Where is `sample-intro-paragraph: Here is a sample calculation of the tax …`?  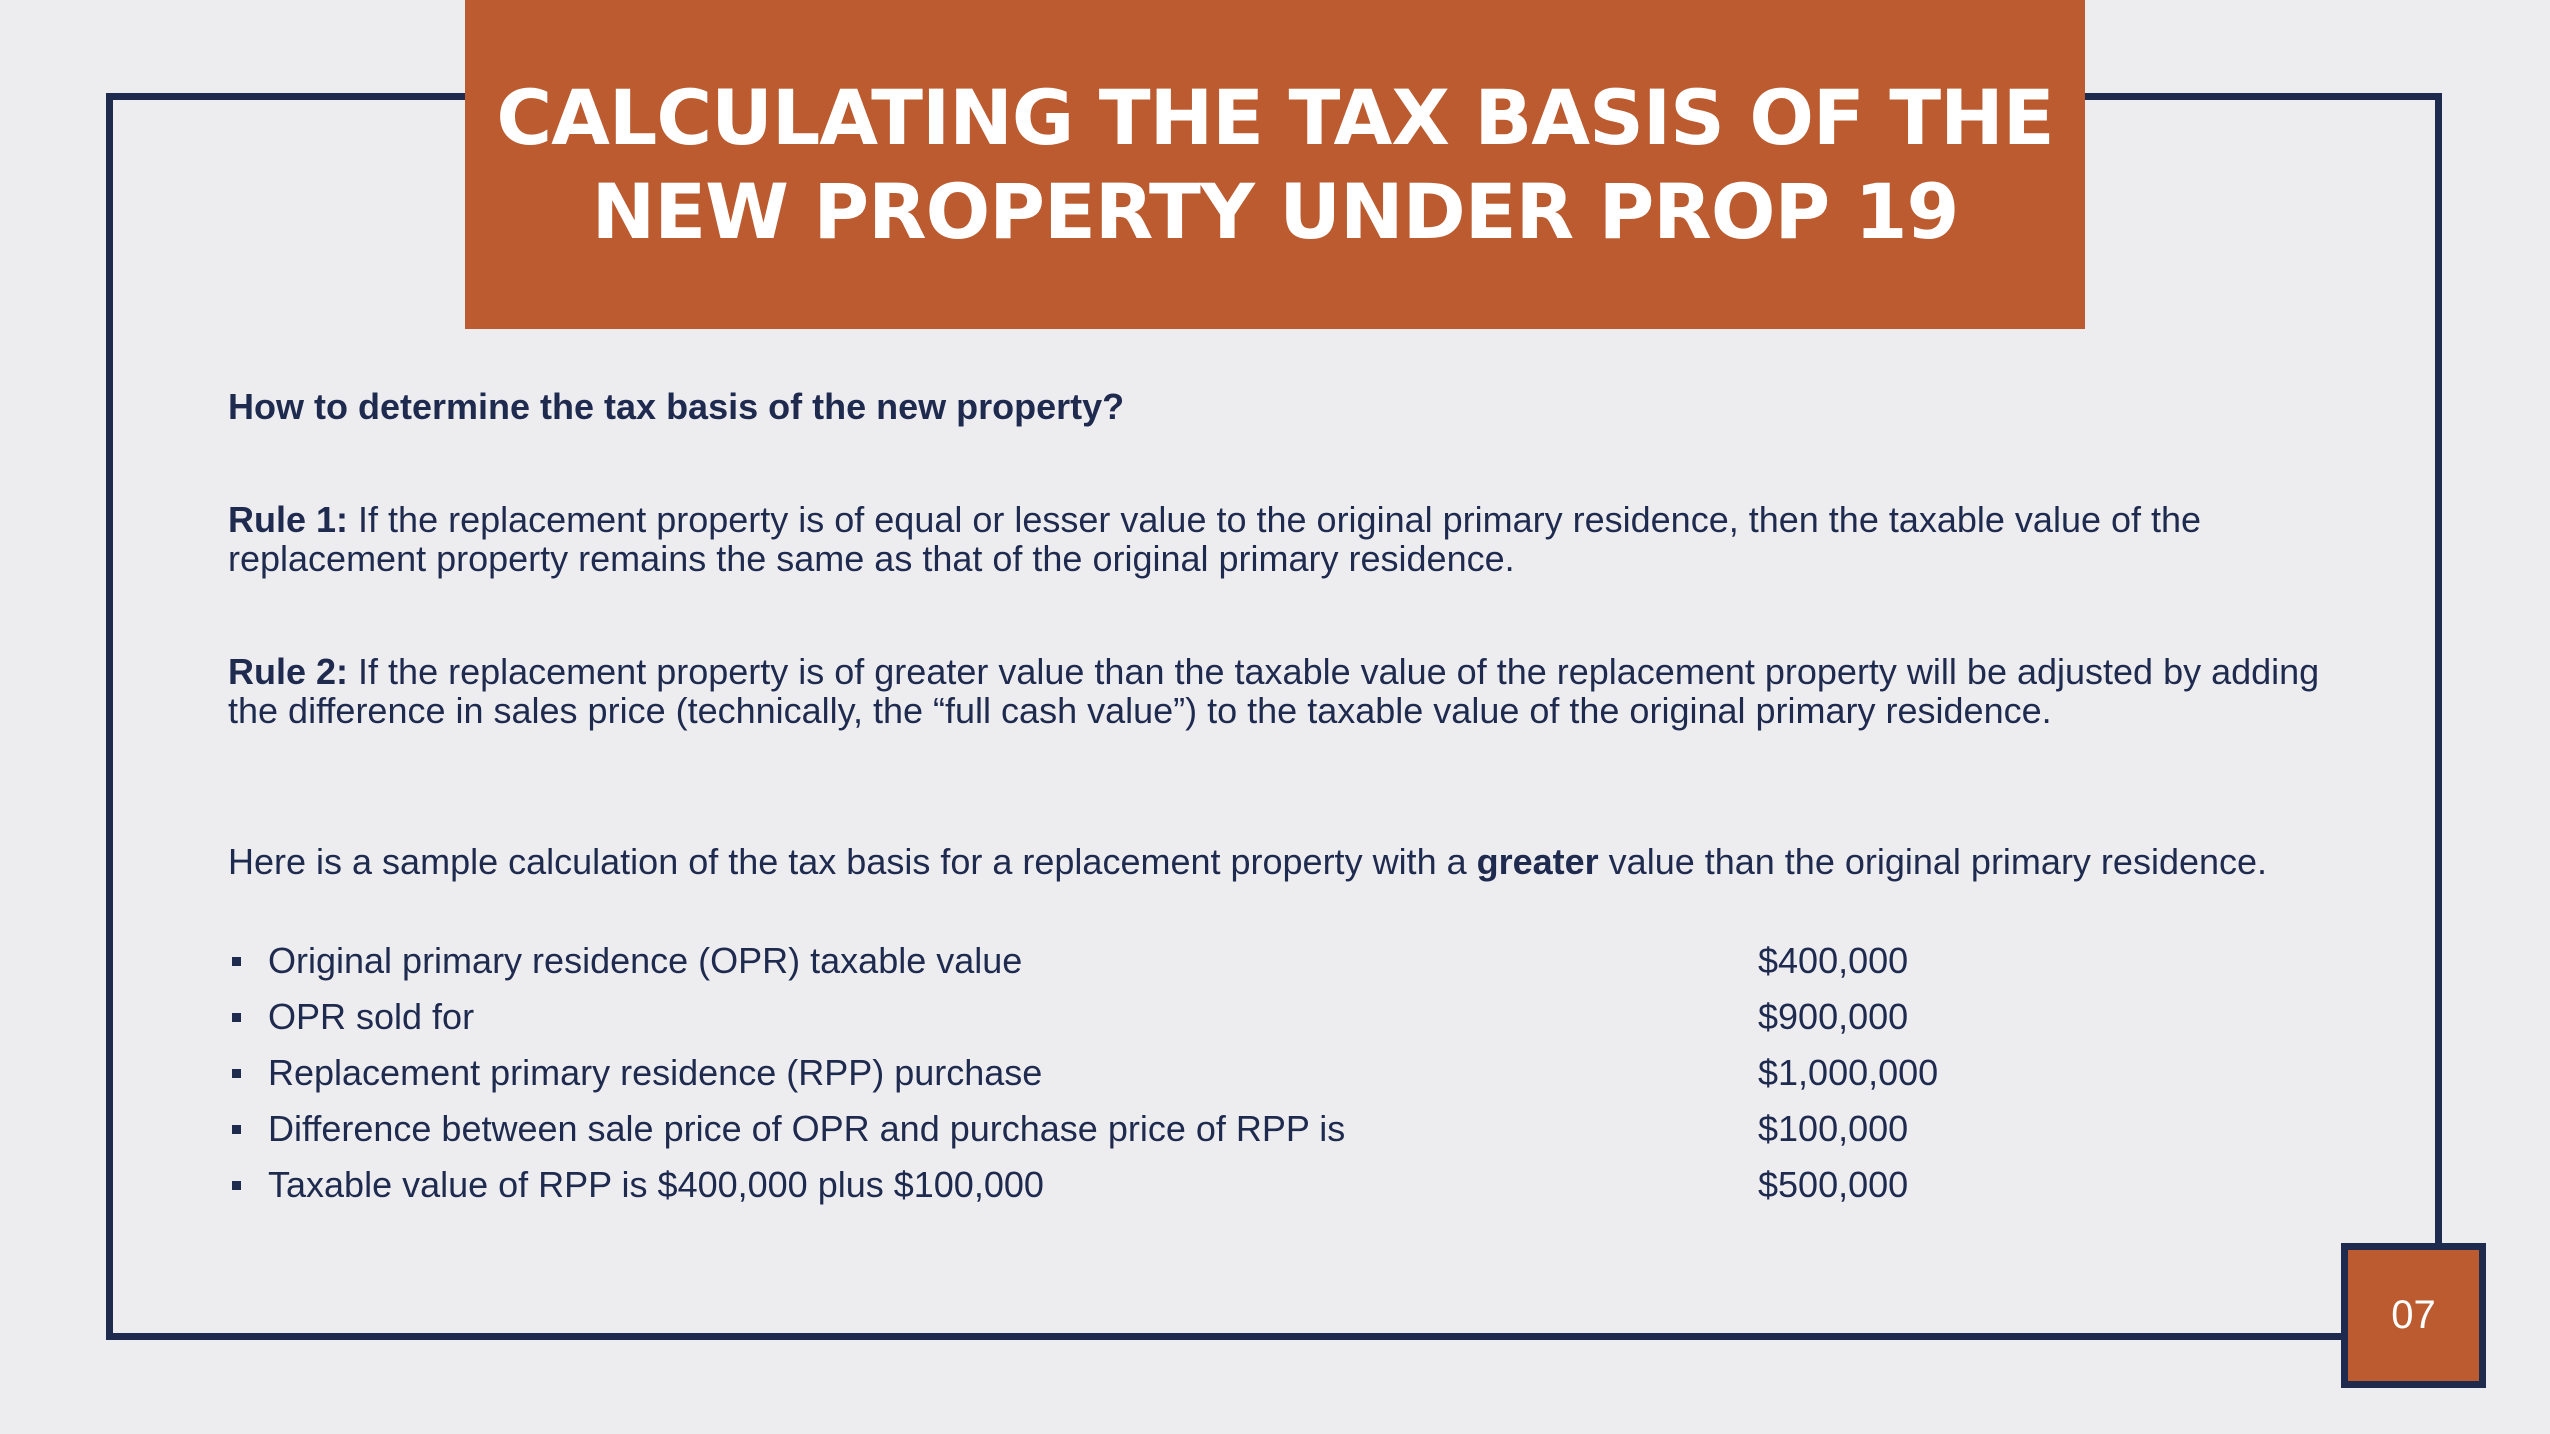
sample-intro-paragraph: Here is a sample calculation of the tax … is located at coordinates (1278, 861).